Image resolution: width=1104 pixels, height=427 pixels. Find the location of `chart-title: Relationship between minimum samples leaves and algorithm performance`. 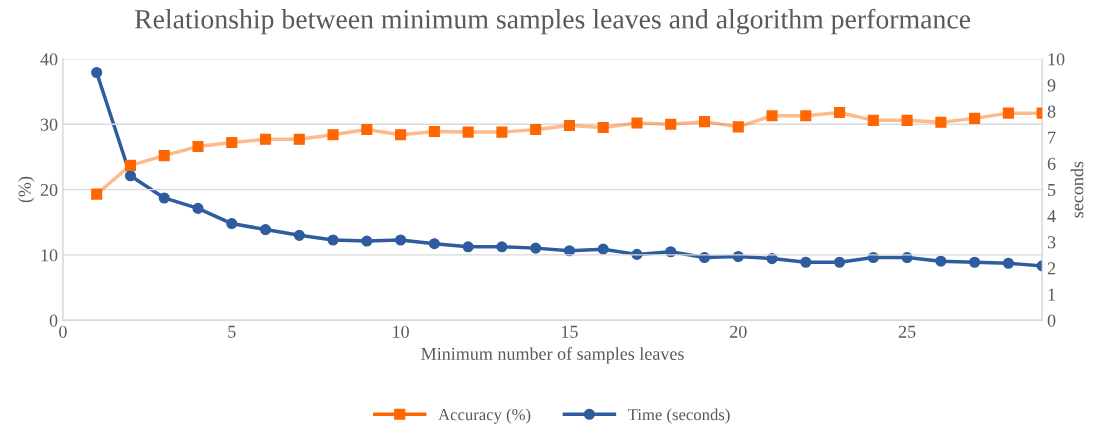

chart-title: Relationship between minimum samples leaves and algorithm performance is located at coordinates (552, 21).